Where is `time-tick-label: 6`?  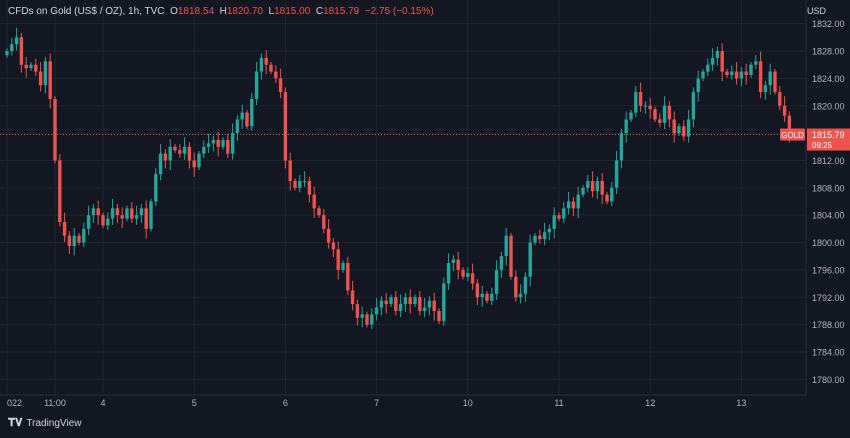
time-tick-label: 6 is located at coordinates (285, 403).